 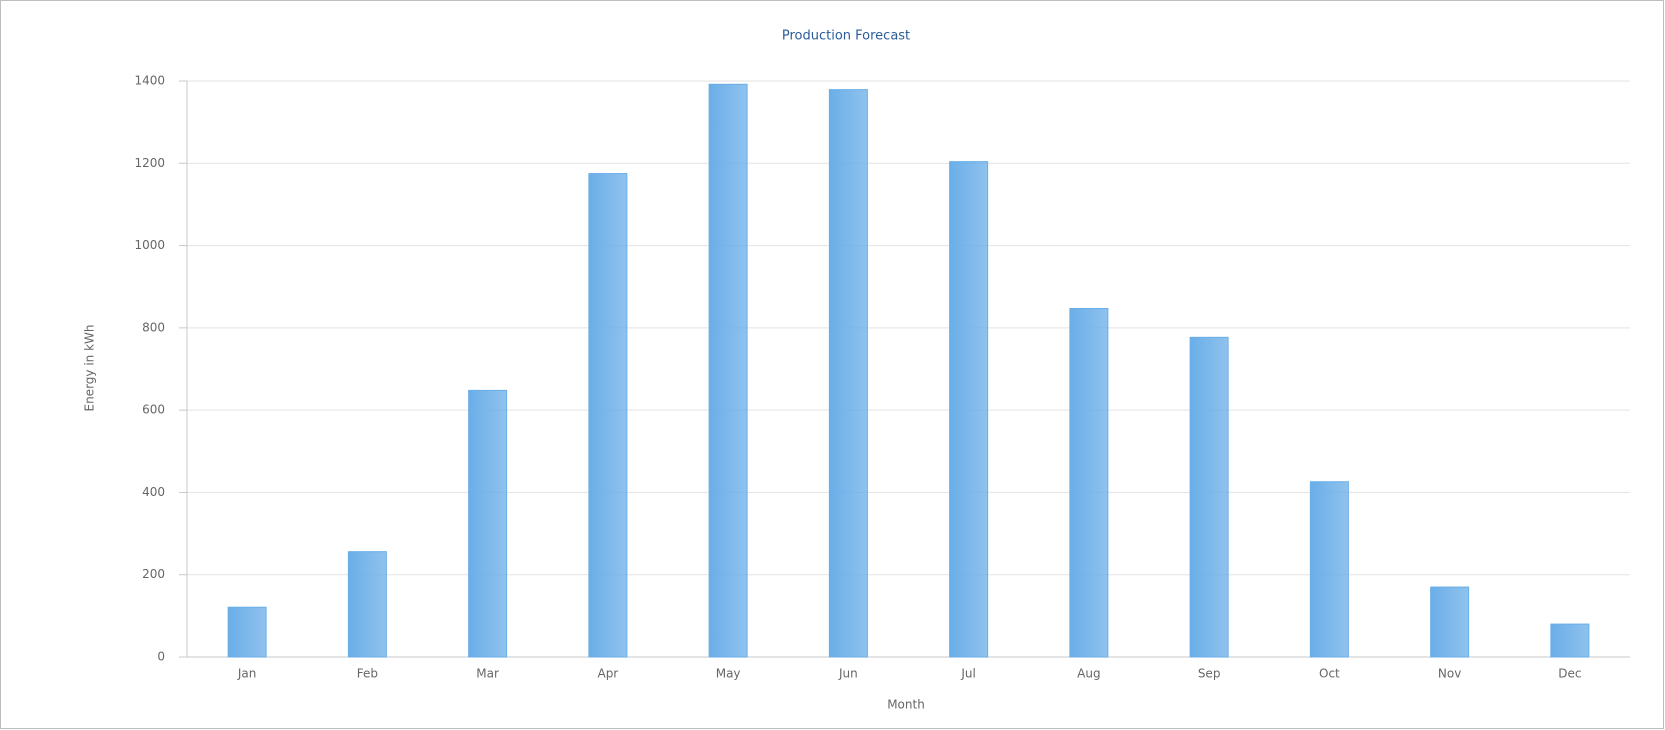 I want to click on x-tick-label: Dec, so click(x=1569, y=674).